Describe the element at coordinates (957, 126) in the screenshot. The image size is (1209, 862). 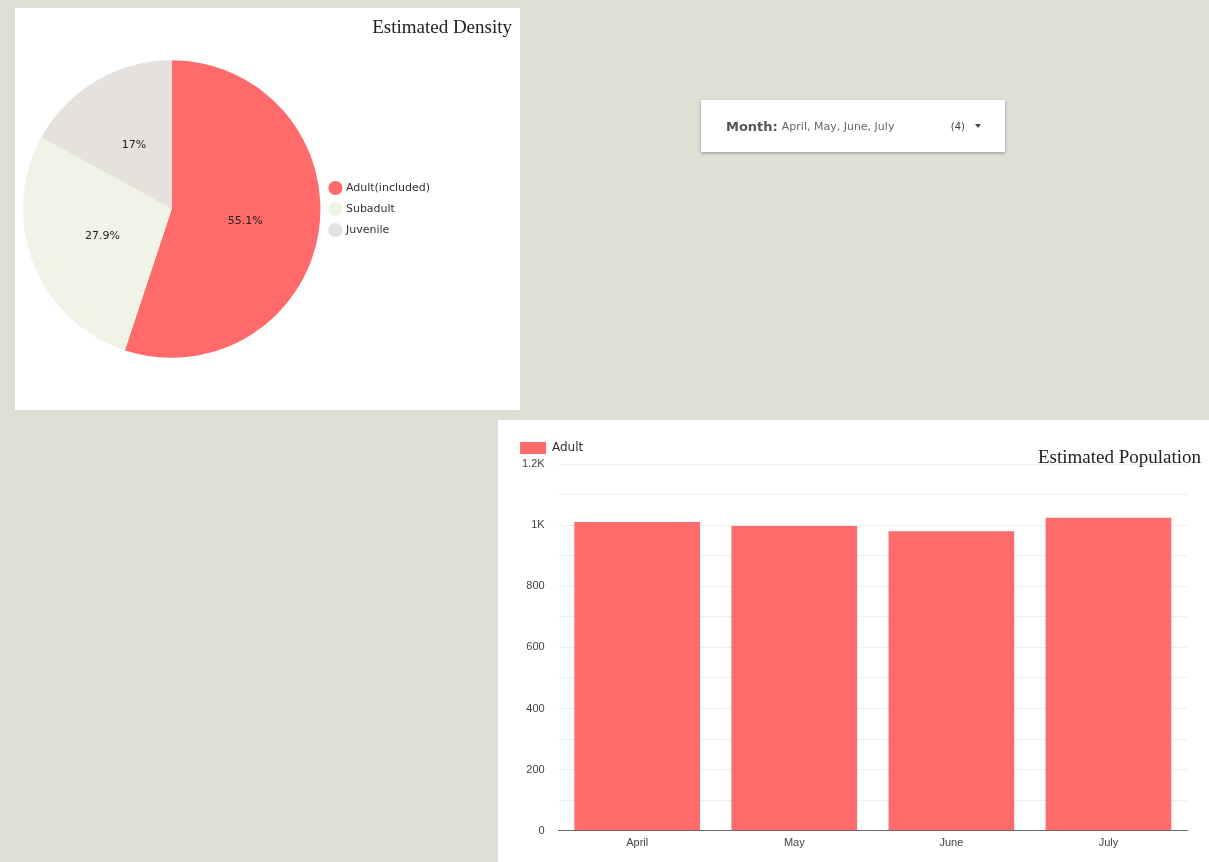
I see `text: (4)` at that location.